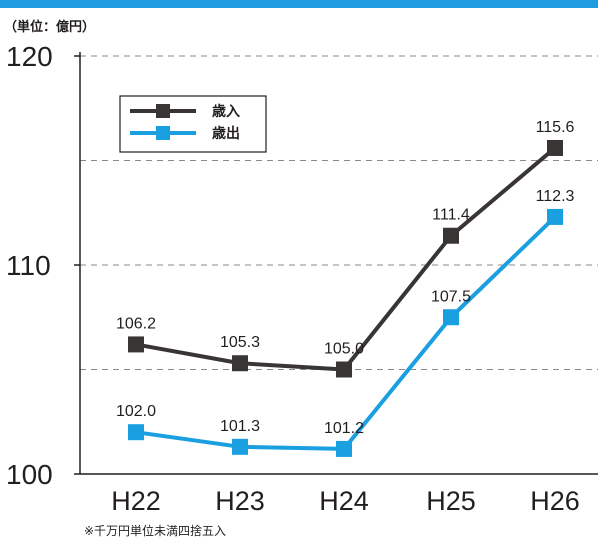 The height and width of the screenshot is (543, 598). I want to click on data-label: 107.5, so click(451, 296).